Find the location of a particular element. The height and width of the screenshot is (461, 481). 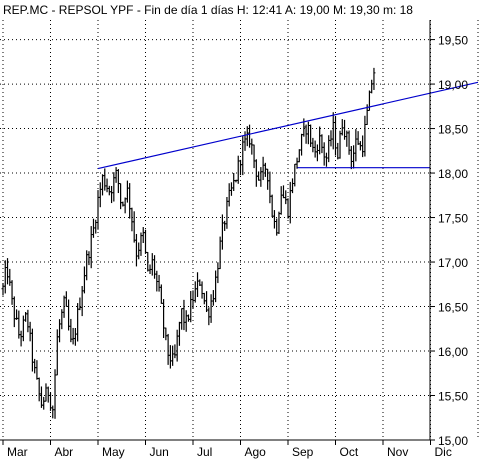

x-tick-label: Ago is located at coordinates (256, 452).